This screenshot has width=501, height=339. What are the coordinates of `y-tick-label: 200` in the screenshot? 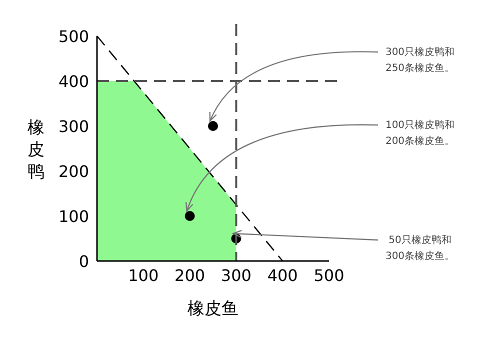 It's located at (73, 171).